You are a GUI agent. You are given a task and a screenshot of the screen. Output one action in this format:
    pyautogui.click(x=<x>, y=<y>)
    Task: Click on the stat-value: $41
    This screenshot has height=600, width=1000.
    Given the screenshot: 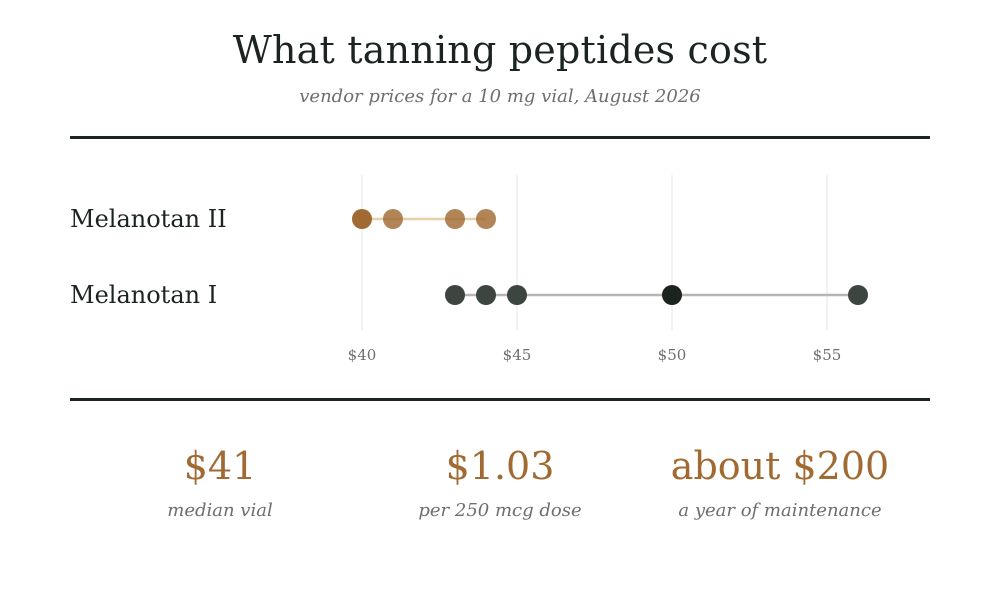 What is the action you would take?
    pyautogui.click(x=220, y=466)
    